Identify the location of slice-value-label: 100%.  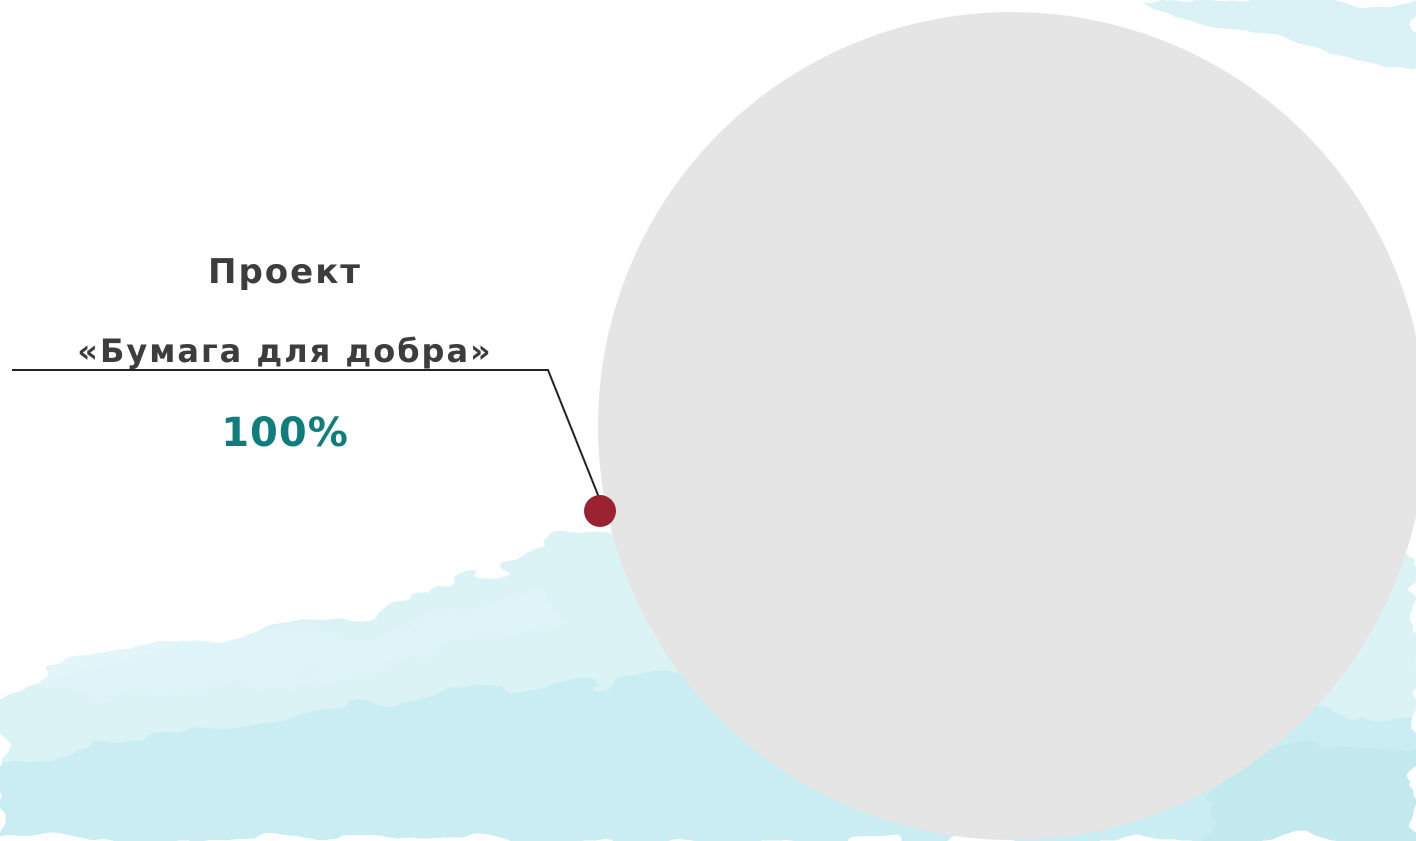
(285, 433).